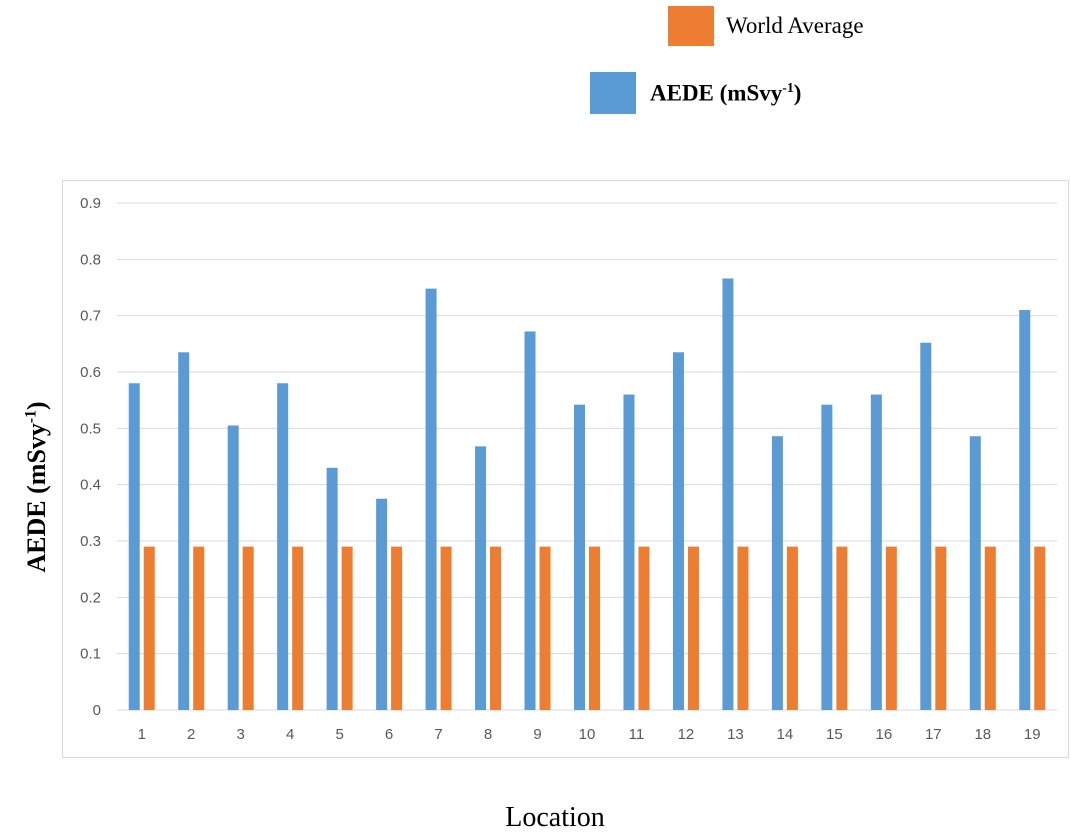  What do you see at coordinates (438, 734) in the screenshot?
I see `x-tick-label: 7` at bounding box center [438, 734].